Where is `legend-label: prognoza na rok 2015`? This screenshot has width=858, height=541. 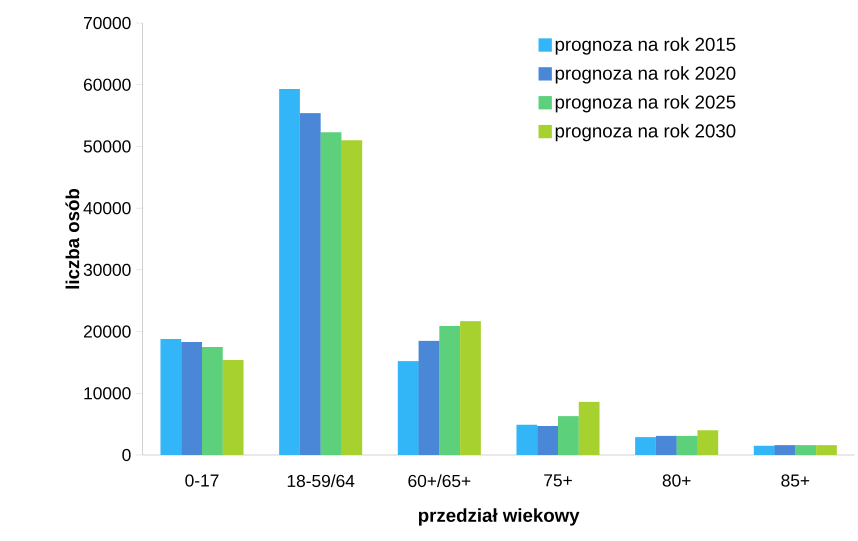
legend-label: prognoza na rok 2015 is located at coordinates (646, 46).